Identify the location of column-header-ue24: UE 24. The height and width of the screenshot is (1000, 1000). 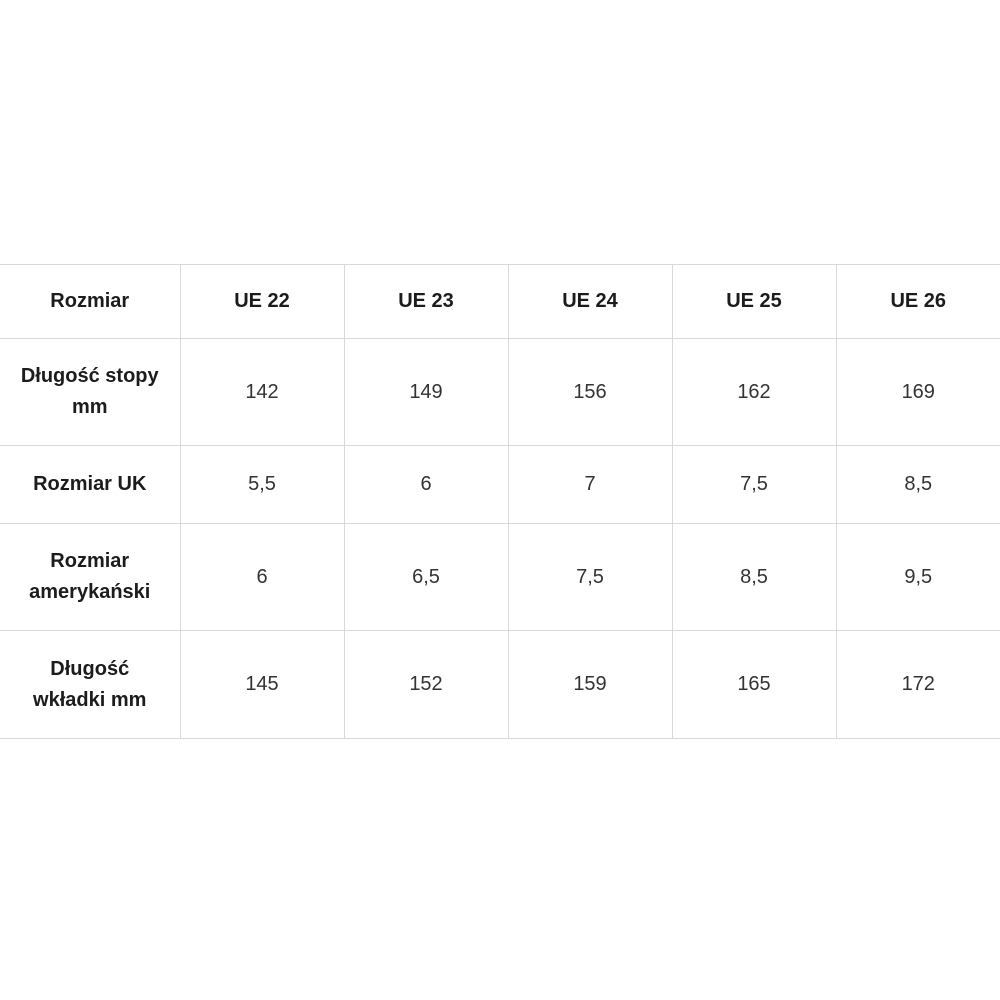
(590, 301).